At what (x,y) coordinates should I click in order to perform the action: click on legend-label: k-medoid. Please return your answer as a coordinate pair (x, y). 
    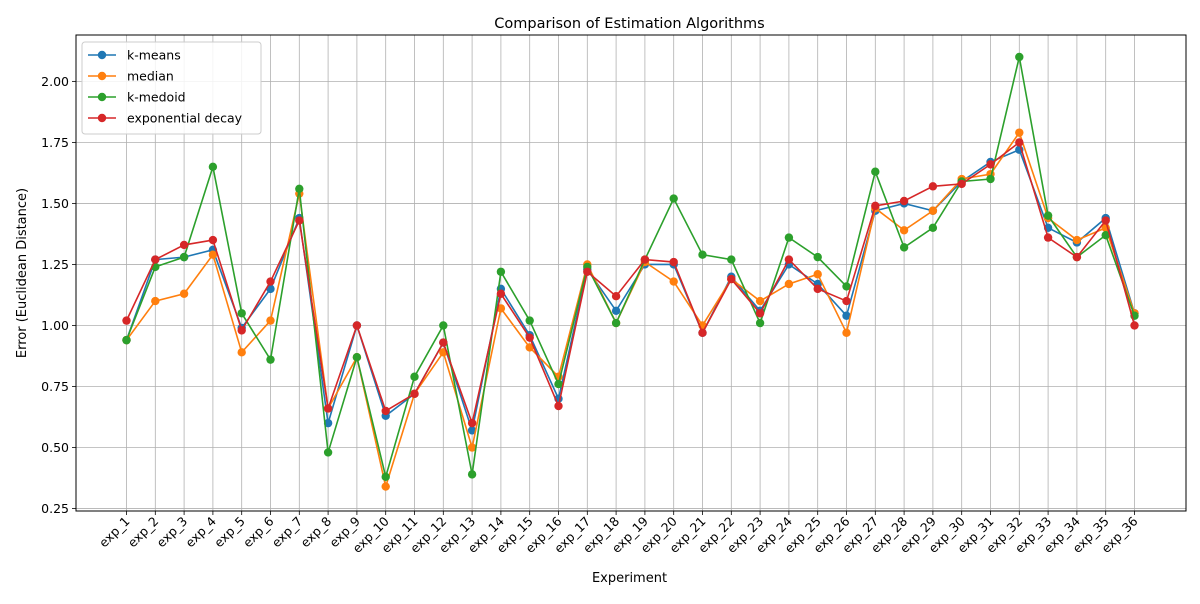
    Looking at the image, I should click on (156, 97).